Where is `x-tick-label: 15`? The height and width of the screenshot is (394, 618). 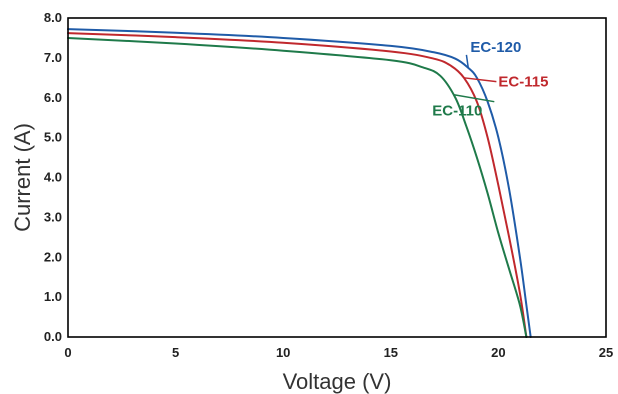 x-tick-label: 15 is located at coordinates (391, 352).